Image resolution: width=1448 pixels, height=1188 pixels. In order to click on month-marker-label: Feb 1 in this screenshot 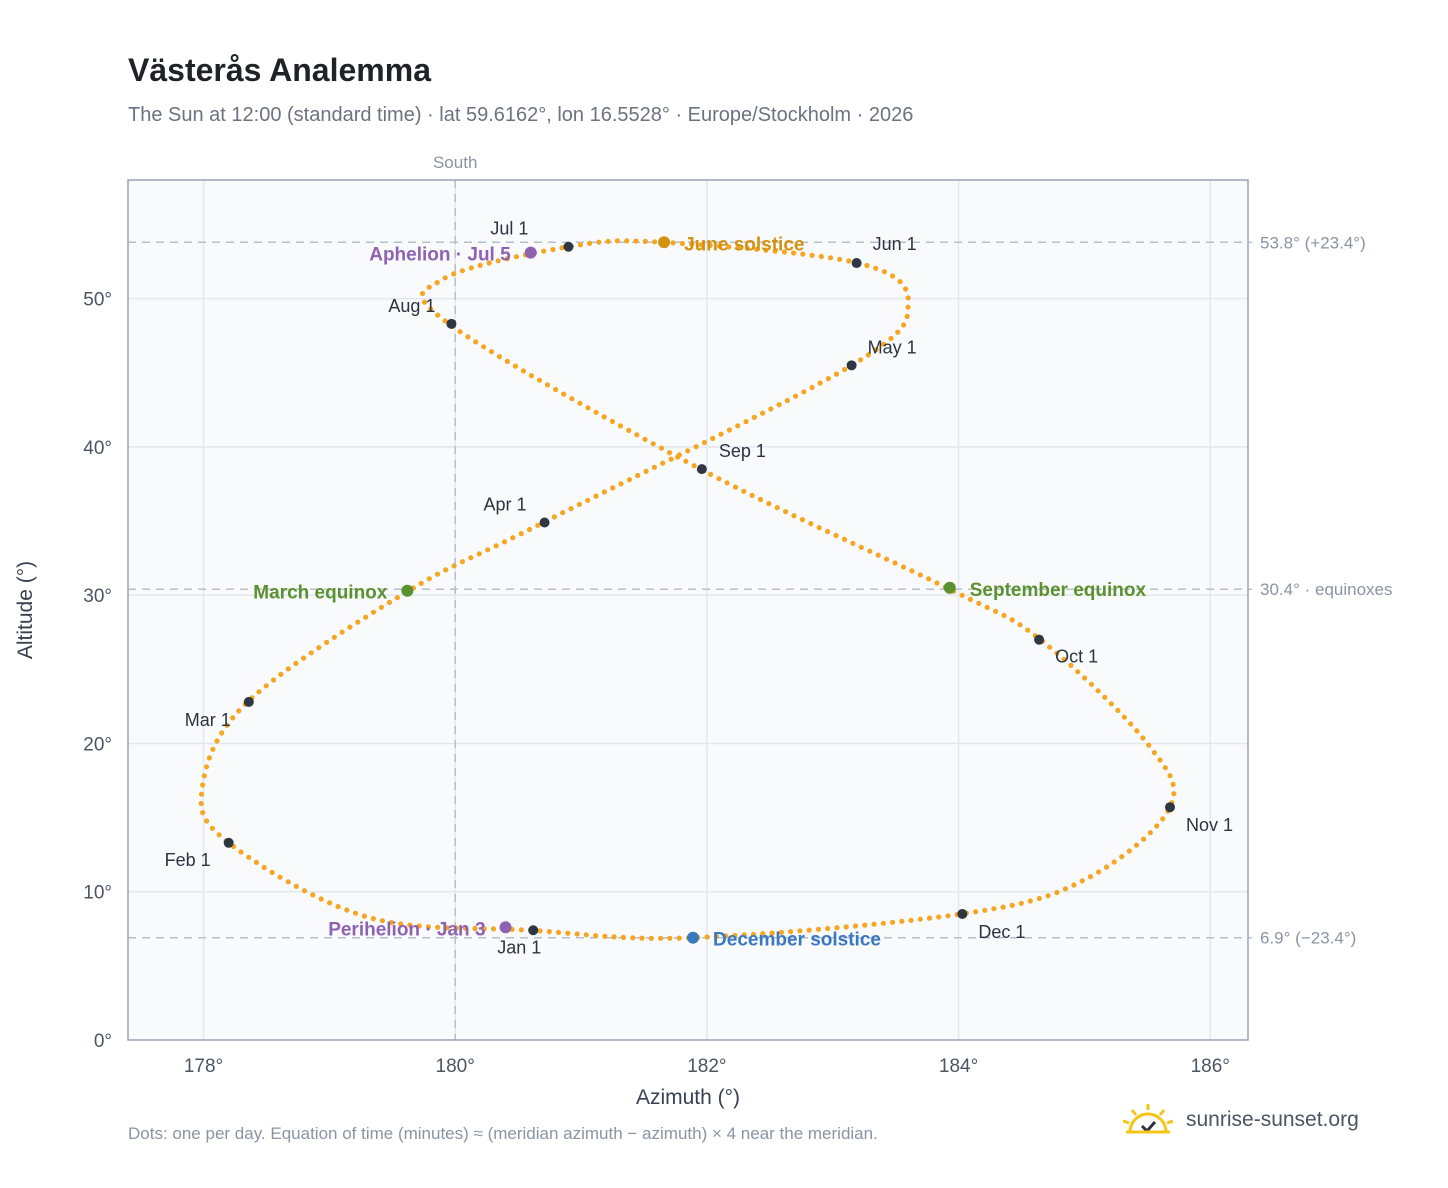, I will do `click(188, 860)`.